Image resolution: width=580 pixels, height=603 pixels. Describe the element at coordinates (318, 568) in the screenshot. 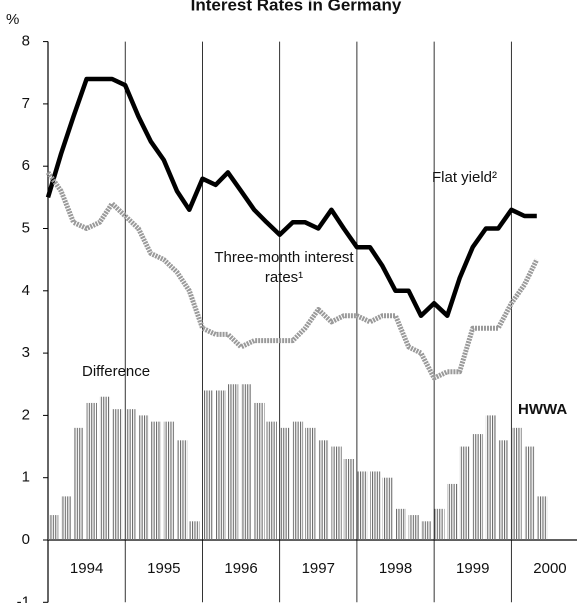

I see `x-tick-label: 1997` at that location.